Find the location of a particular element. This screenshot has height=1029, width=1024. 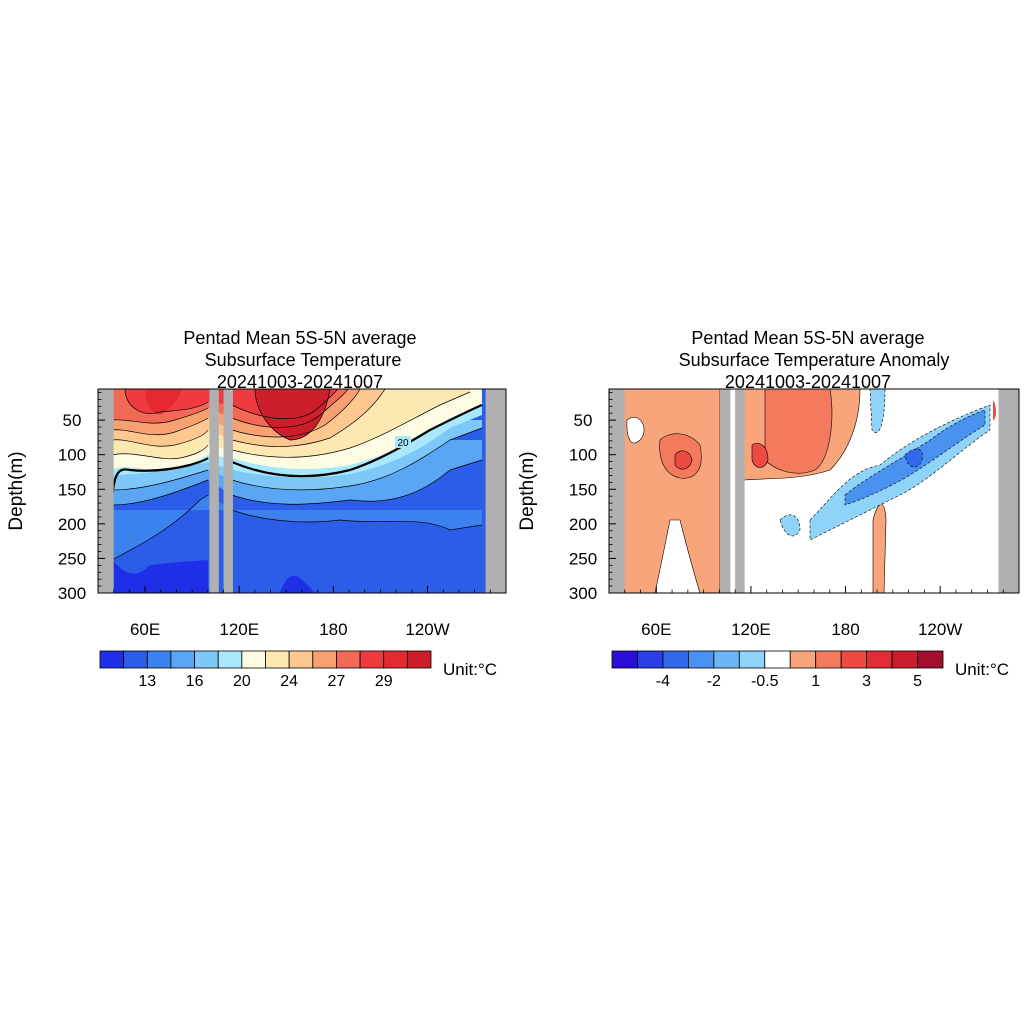

right-warm-mid-strong is located at coordinates (798, 431).